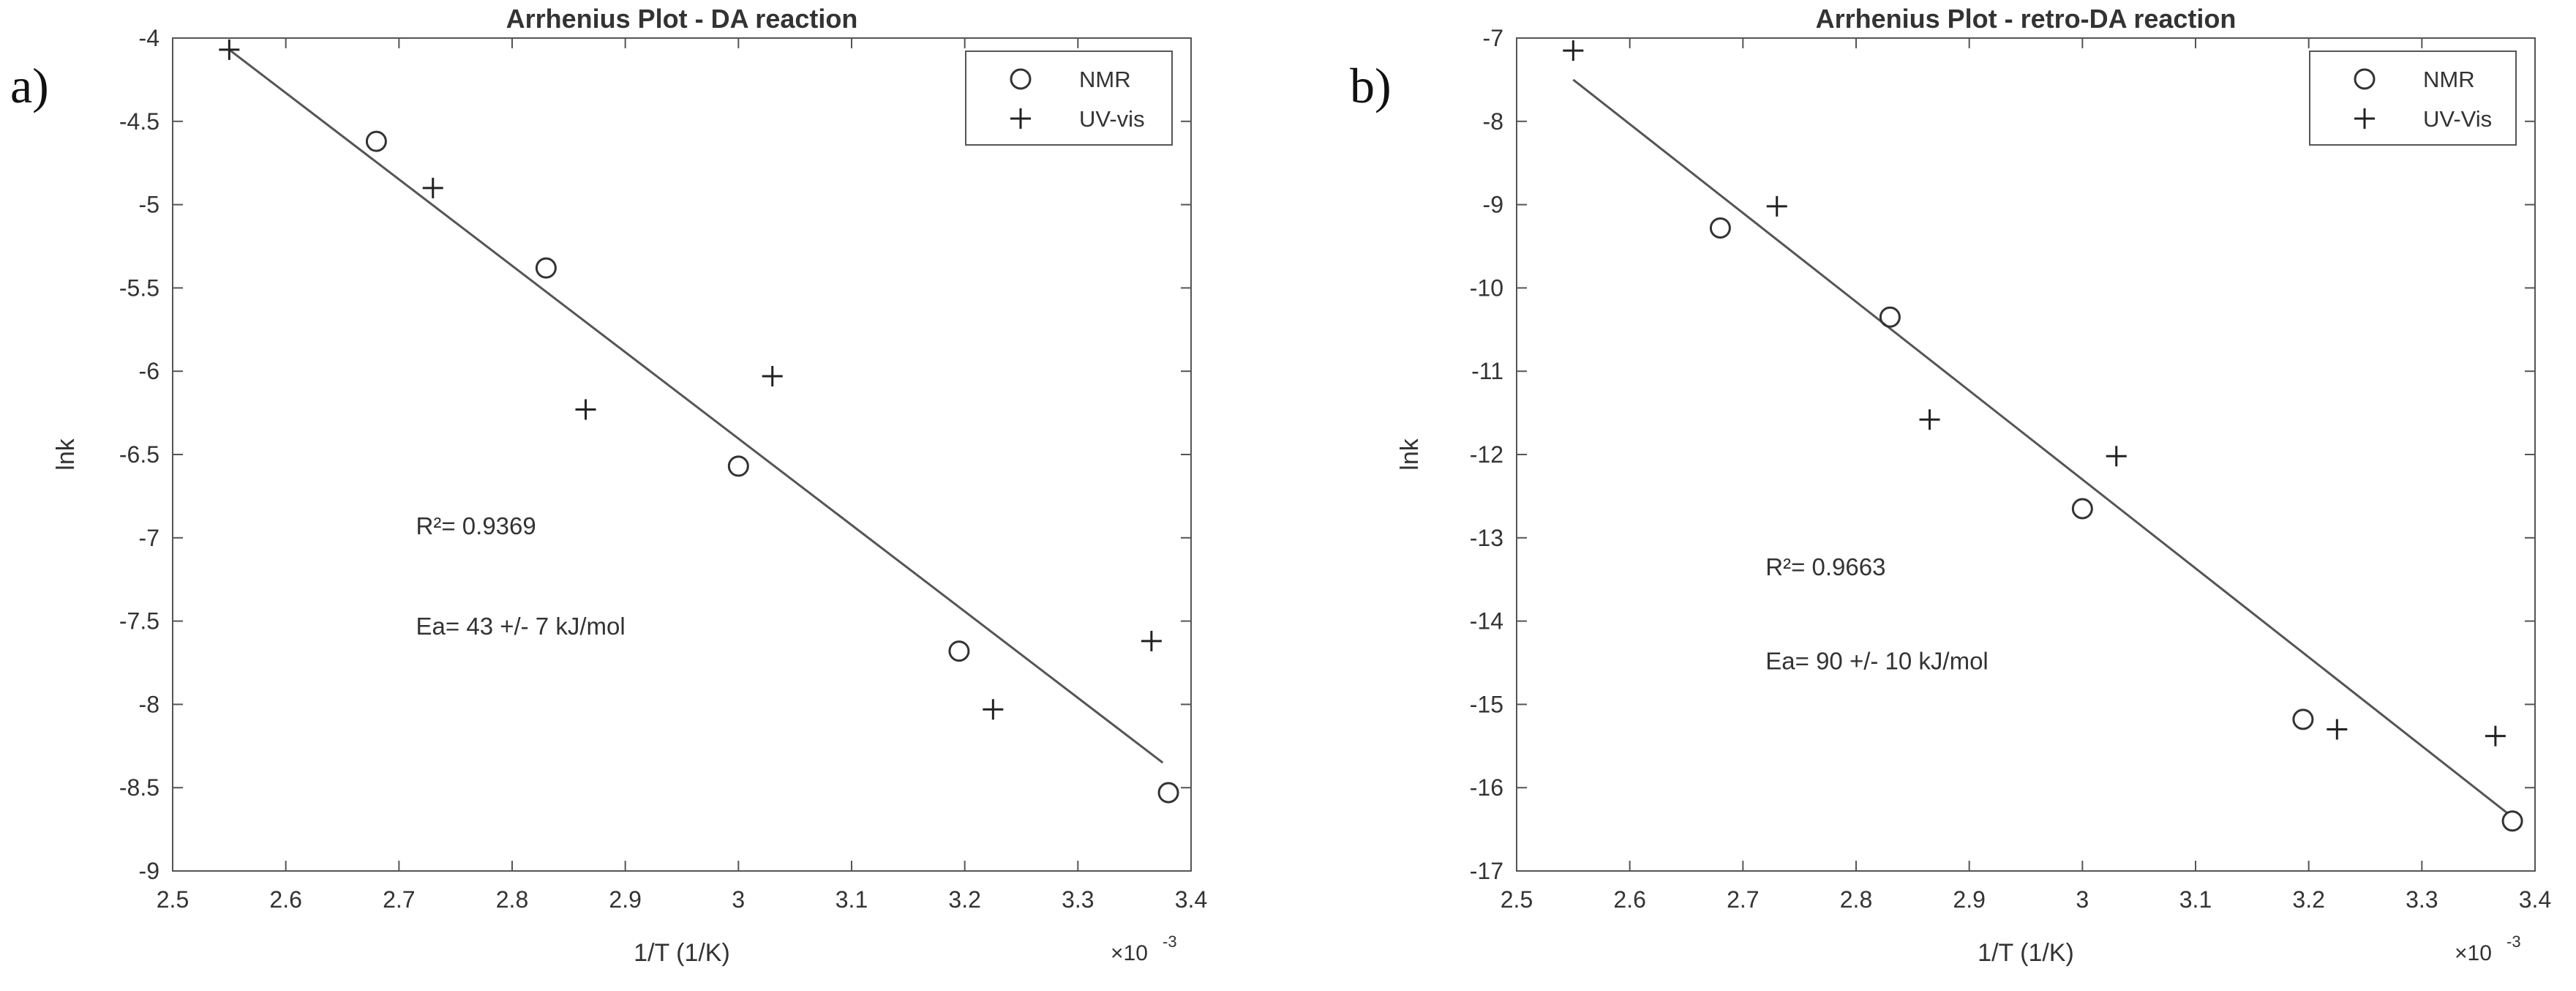  I want to click on annotation-text: Ea= 43 +/- 7 kJ/mol, so click(521, 627).